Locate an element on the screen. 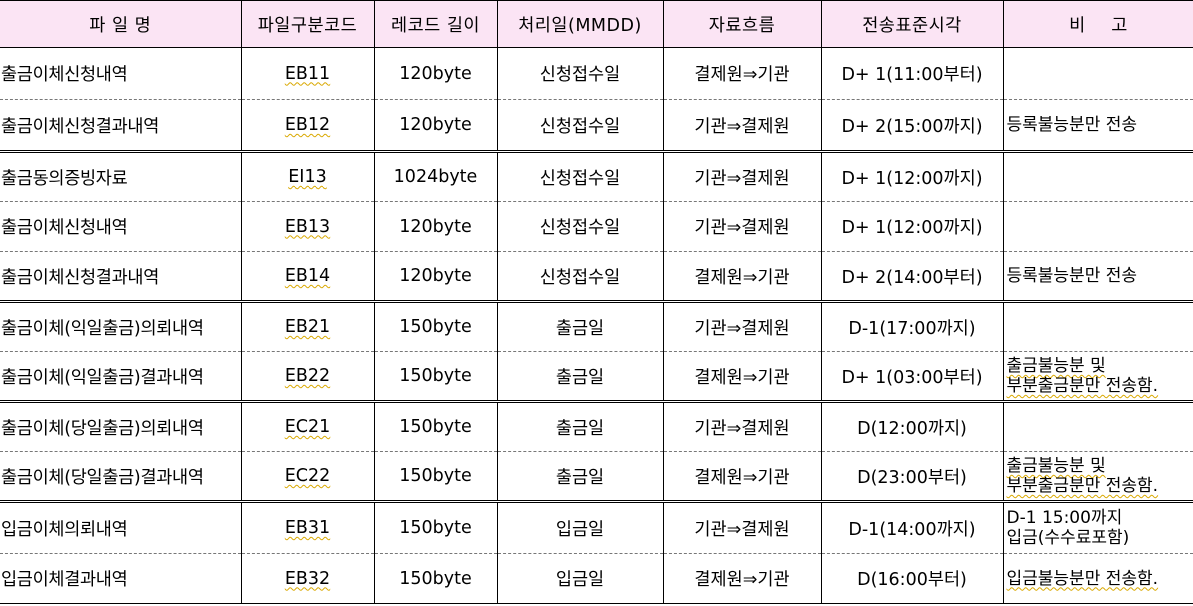  file-name-cell: 출금이체(익일출금)결과내역 is located at coordinates (121, 377).